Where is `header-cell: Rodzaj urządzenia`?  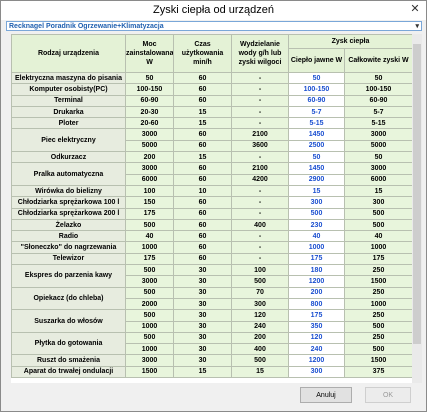
header-cell: Rodzaj urządzenia is located at coordinates (68, 53).